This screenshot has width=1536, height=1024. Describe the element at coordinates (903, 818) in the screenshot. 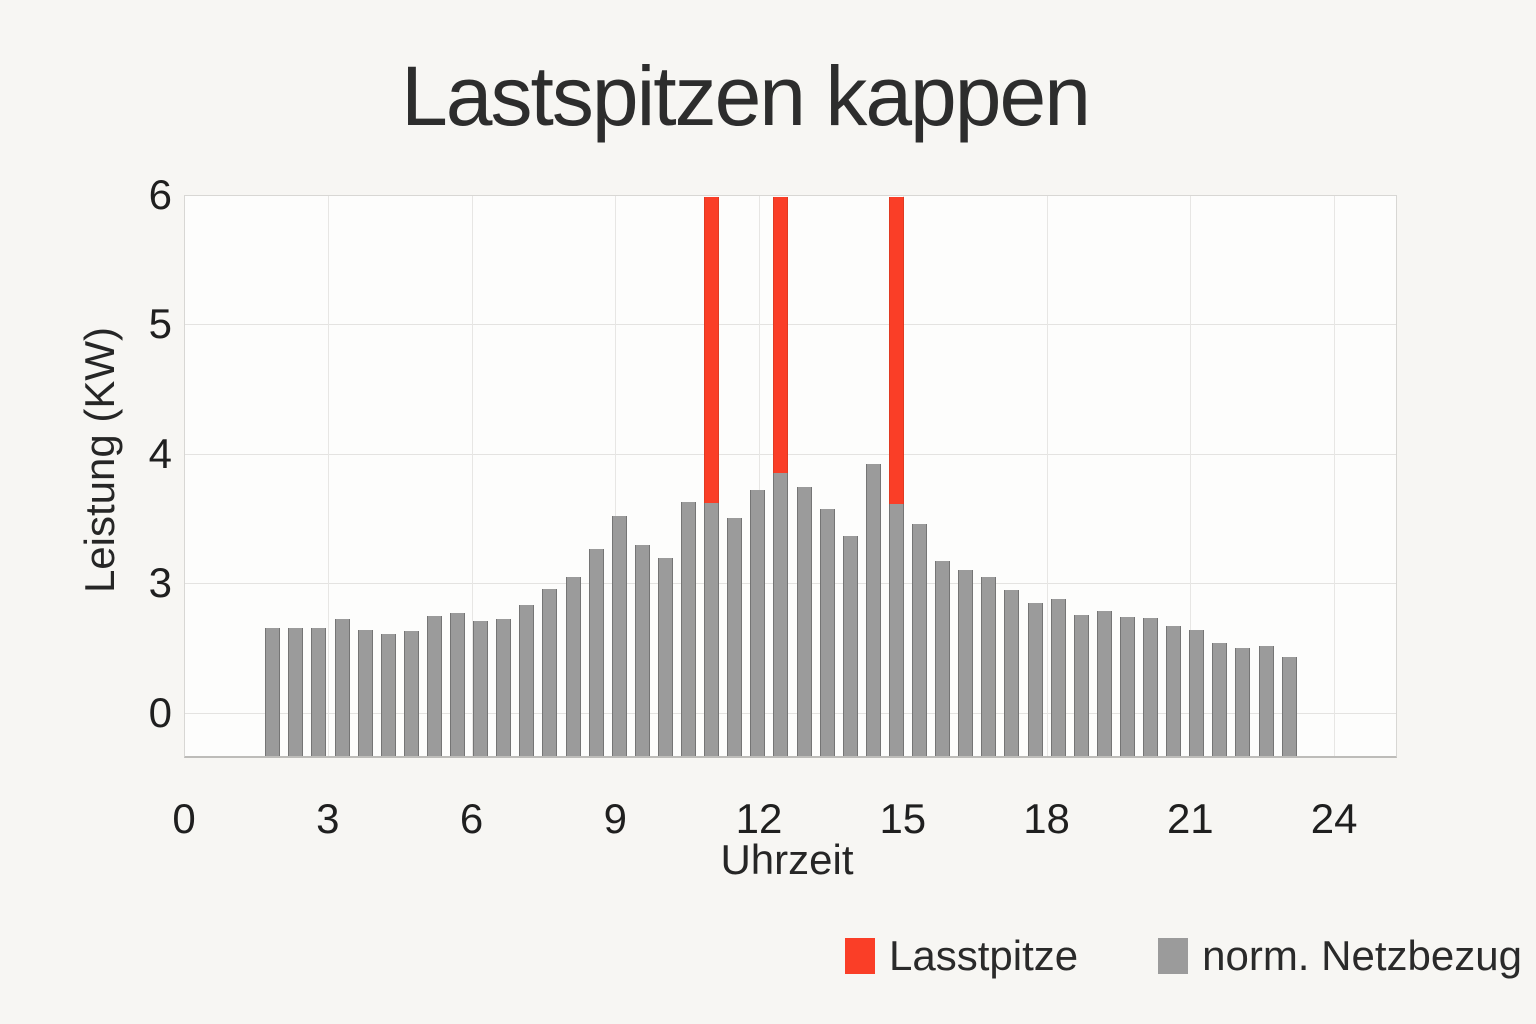

I see `x-tick-label: 15` at that location.